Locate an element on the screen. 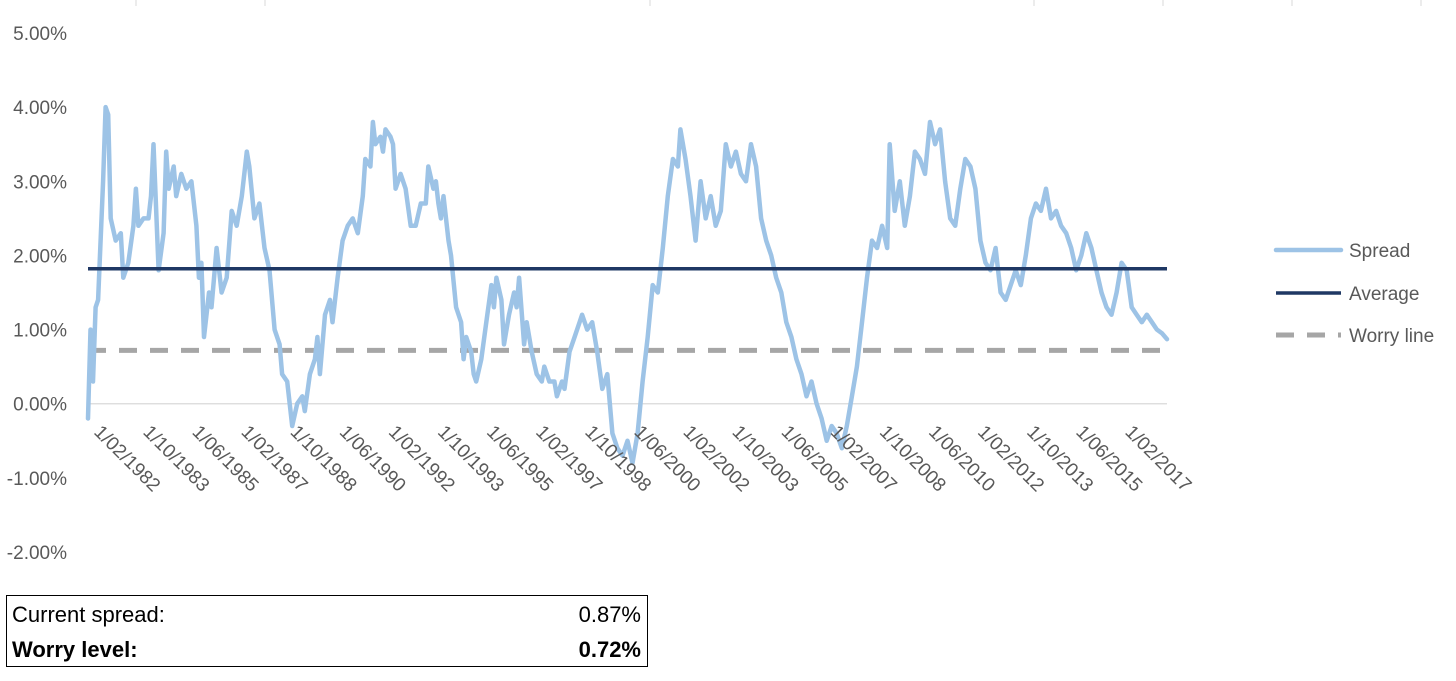  top-tick-marks is located at coordinates (778, 3).